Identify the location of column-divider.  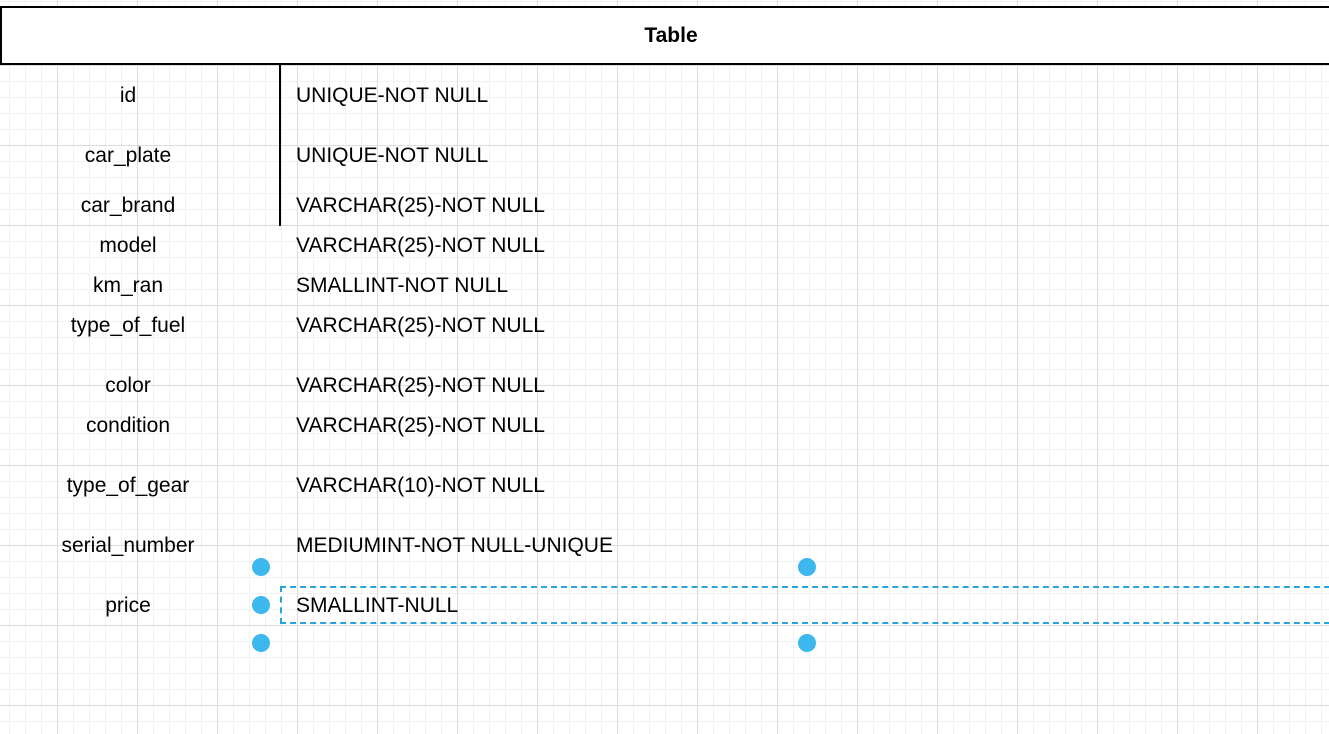
(280, 145).